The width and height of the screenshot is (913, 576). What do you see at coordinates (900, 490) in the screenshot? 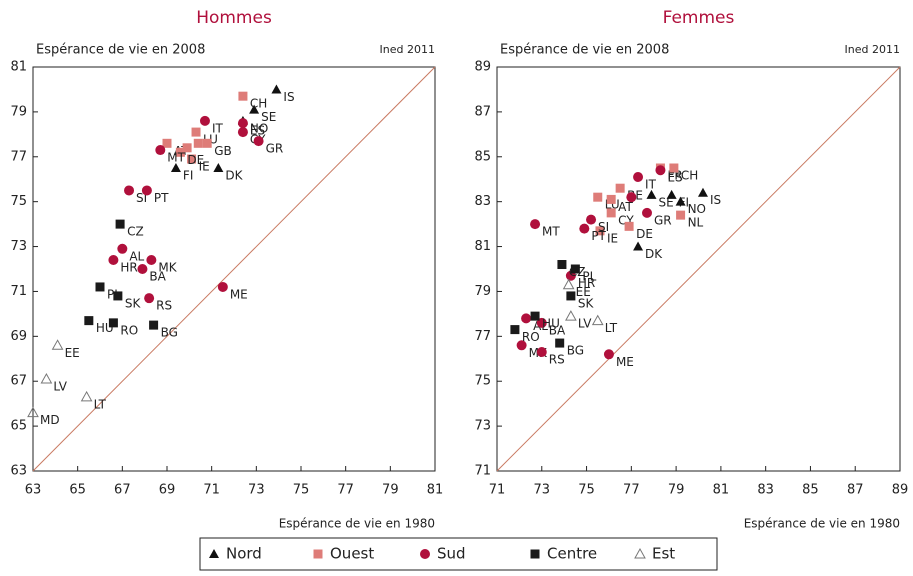
I see `x-tick-label: 89` at bounding box center [900, 490].